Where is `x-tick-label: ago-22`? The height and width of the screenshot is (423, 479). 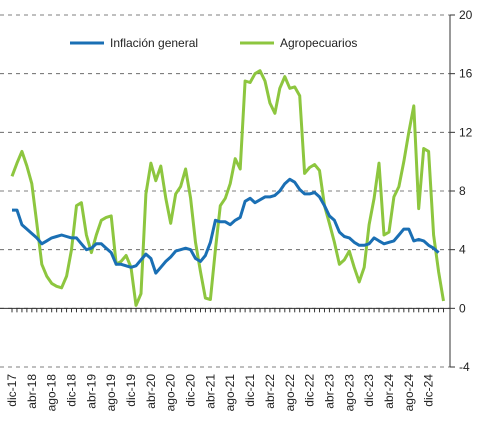 x-tick-label: ago-22 is located at coordinates (290, 393).